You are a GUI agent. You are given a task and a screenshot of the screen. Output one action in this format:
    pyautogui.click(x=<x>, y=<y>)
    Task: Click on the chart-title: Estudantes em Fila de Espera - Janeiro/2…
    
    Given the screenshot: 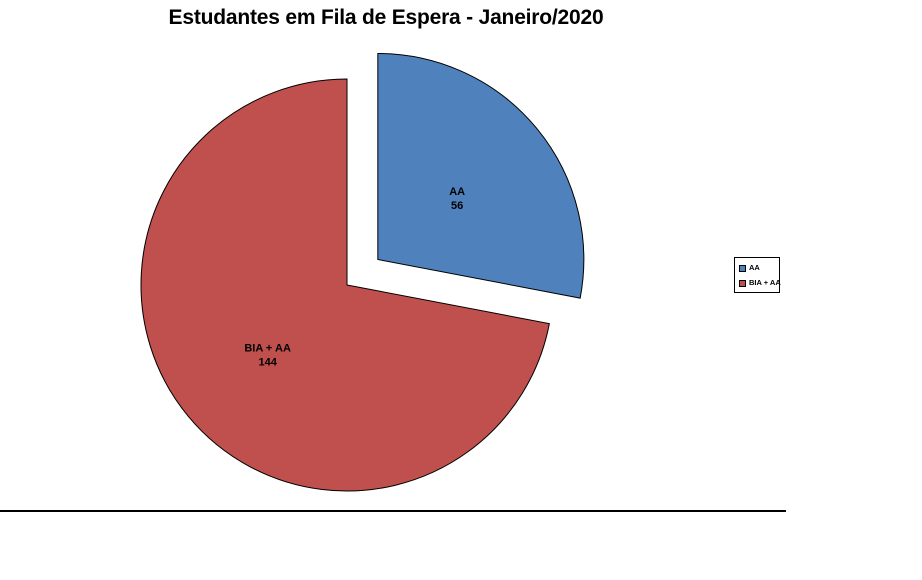 What is the action you would take?
    pyautogui.click(x=386, y=17)
    